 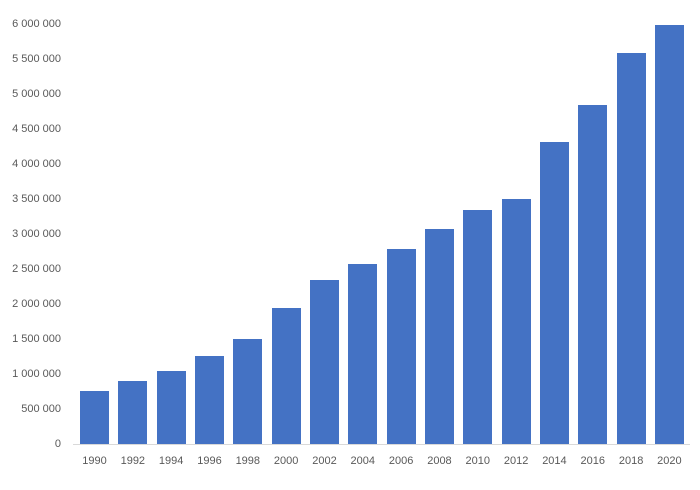 I want to click on bar-1990, so click(x=94, y=417).